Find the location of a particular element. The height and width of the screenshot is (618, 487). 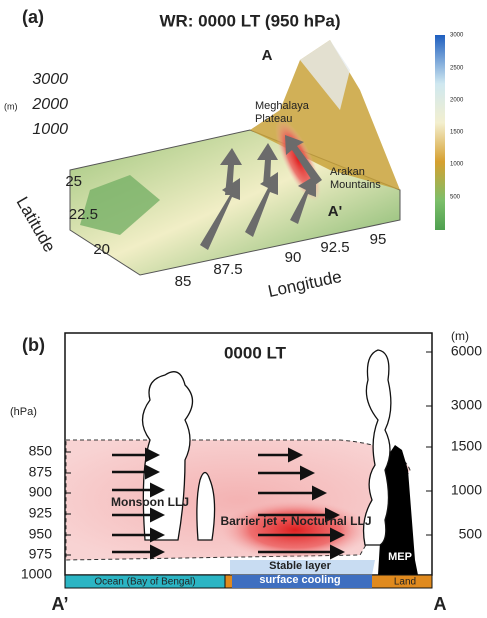

monsoon-llj-label: Monsoon LLJ is located at coordinates (150, 502).